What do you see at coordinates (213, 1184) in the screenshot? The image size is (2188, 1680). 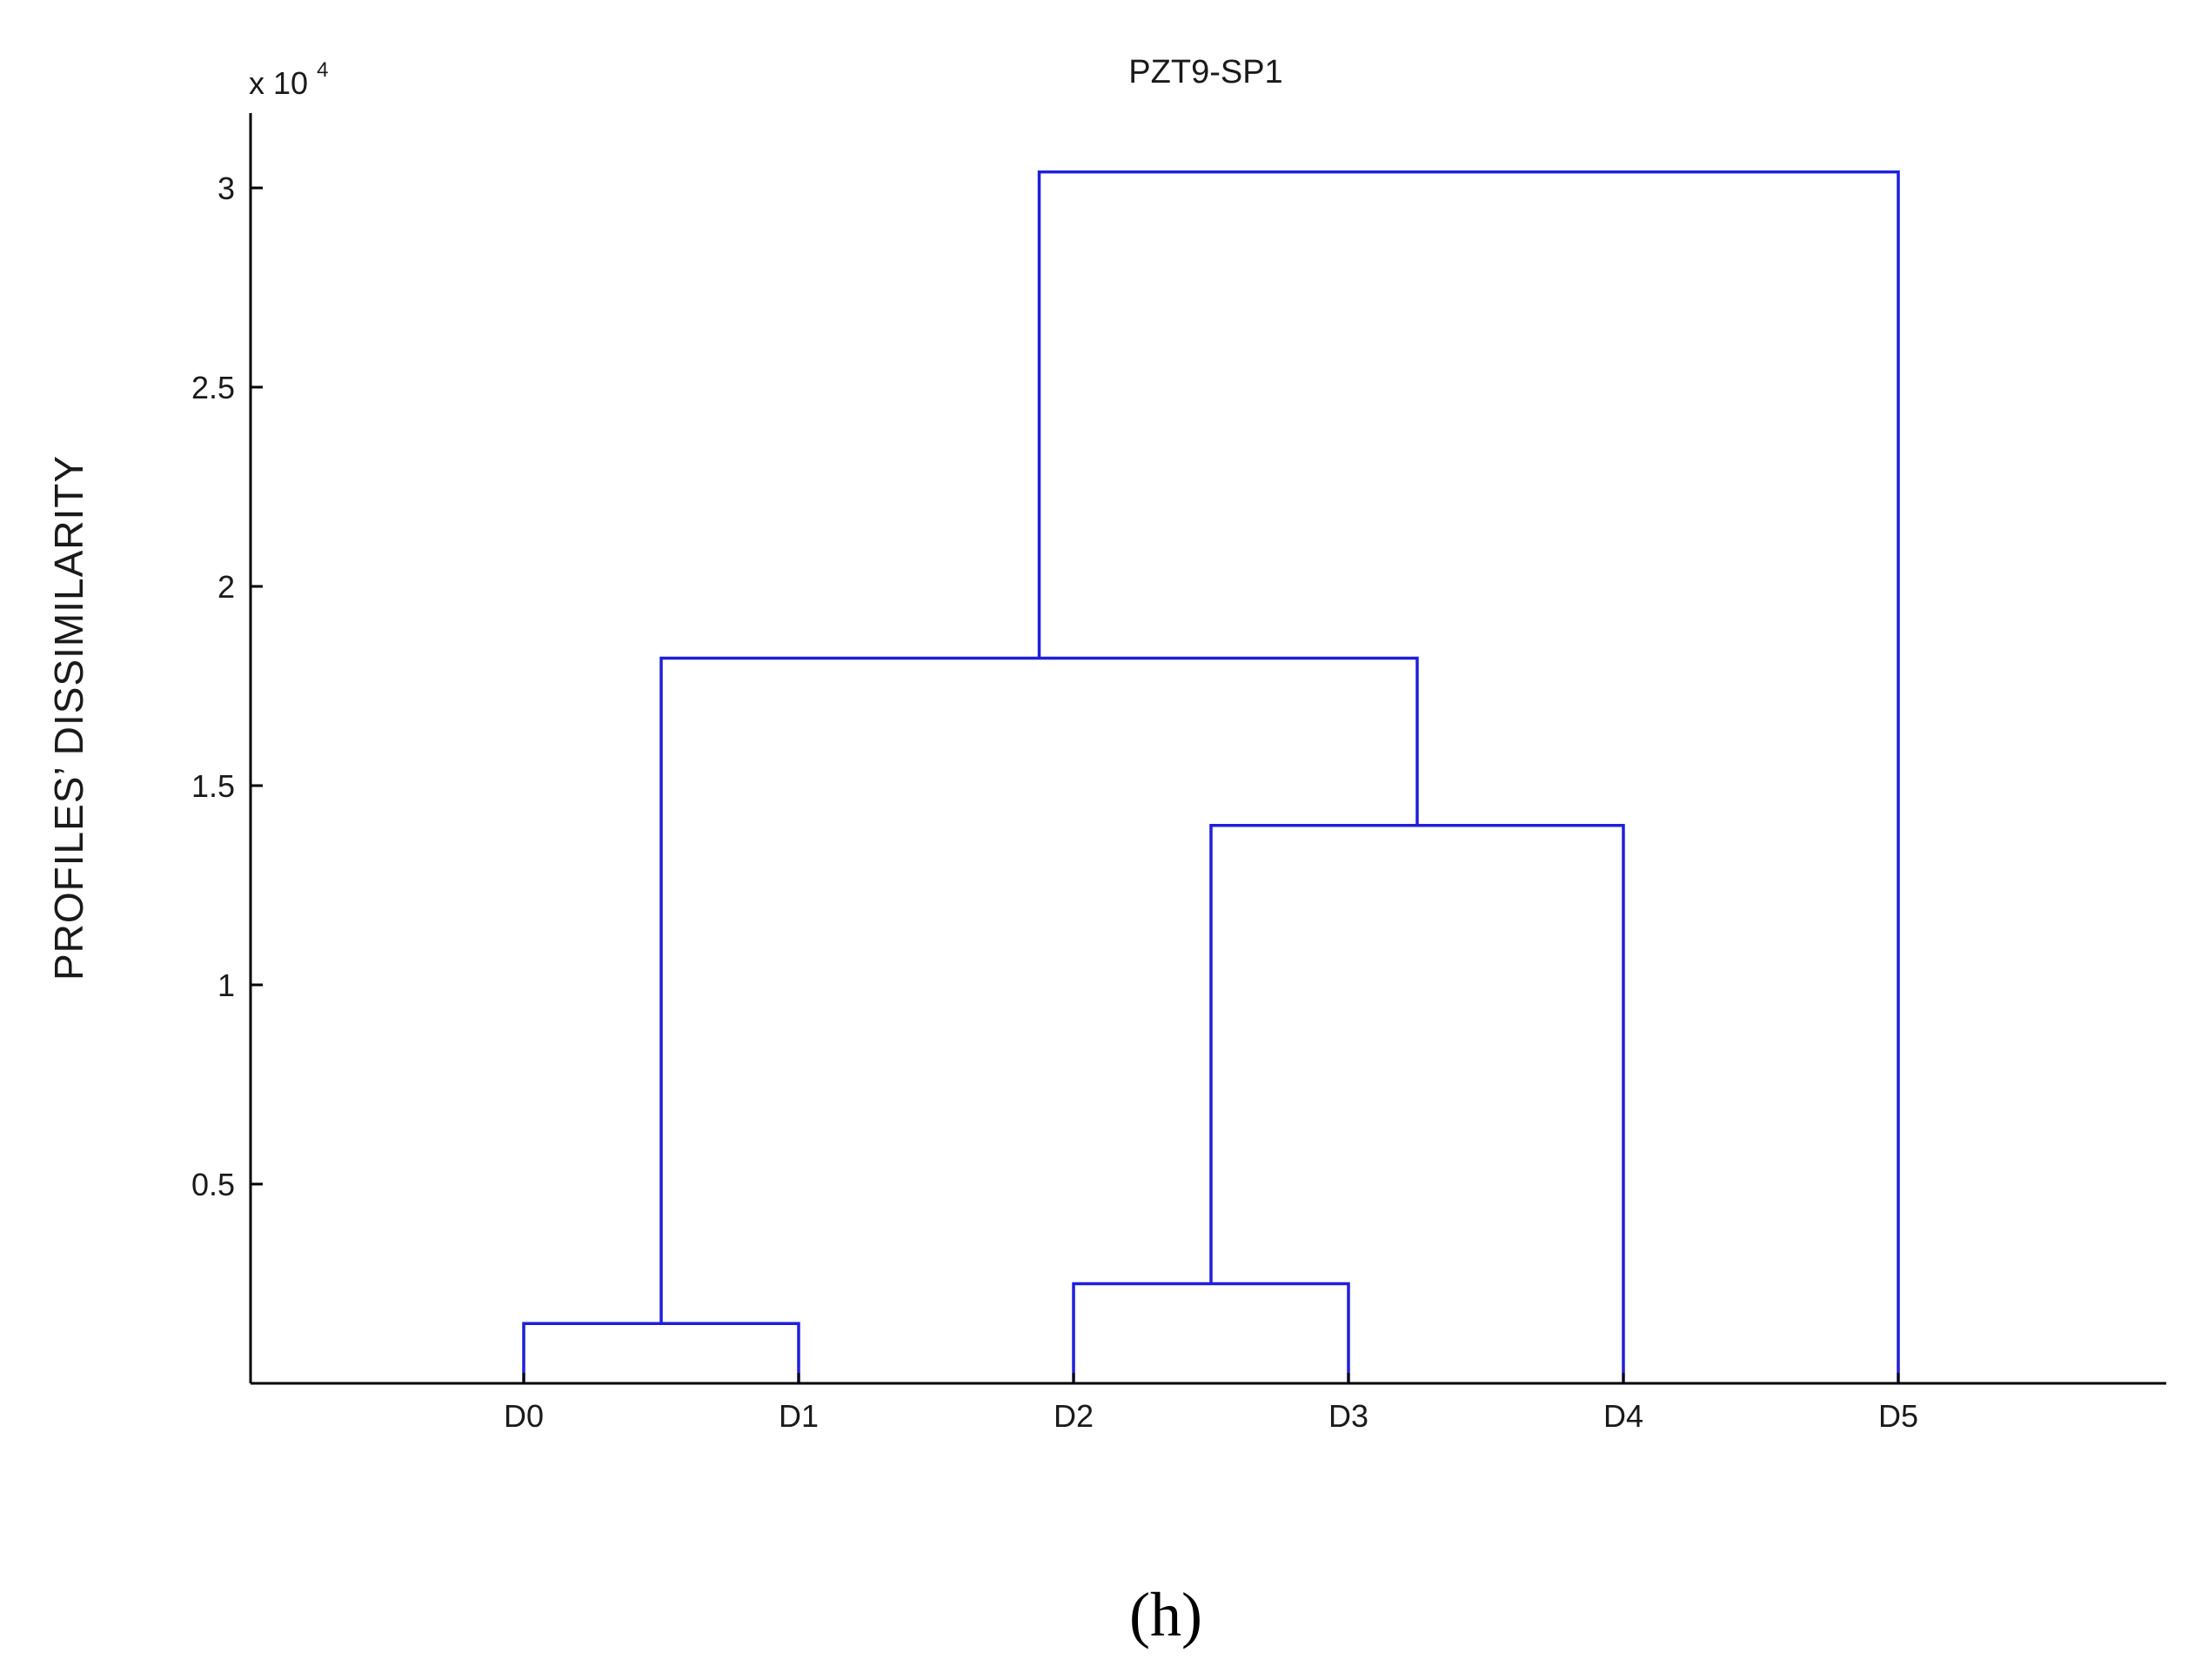 I see `y-tick-label: 0.5` at bounding box center [213, 1184].